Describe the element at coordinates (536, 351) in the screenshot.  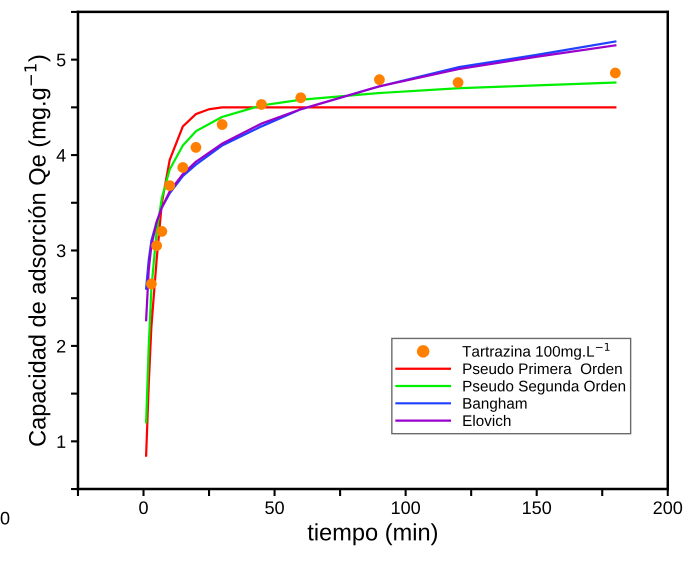
I see `legend-label: Tartrazina 100mg.L$^{−1}$` at that location.